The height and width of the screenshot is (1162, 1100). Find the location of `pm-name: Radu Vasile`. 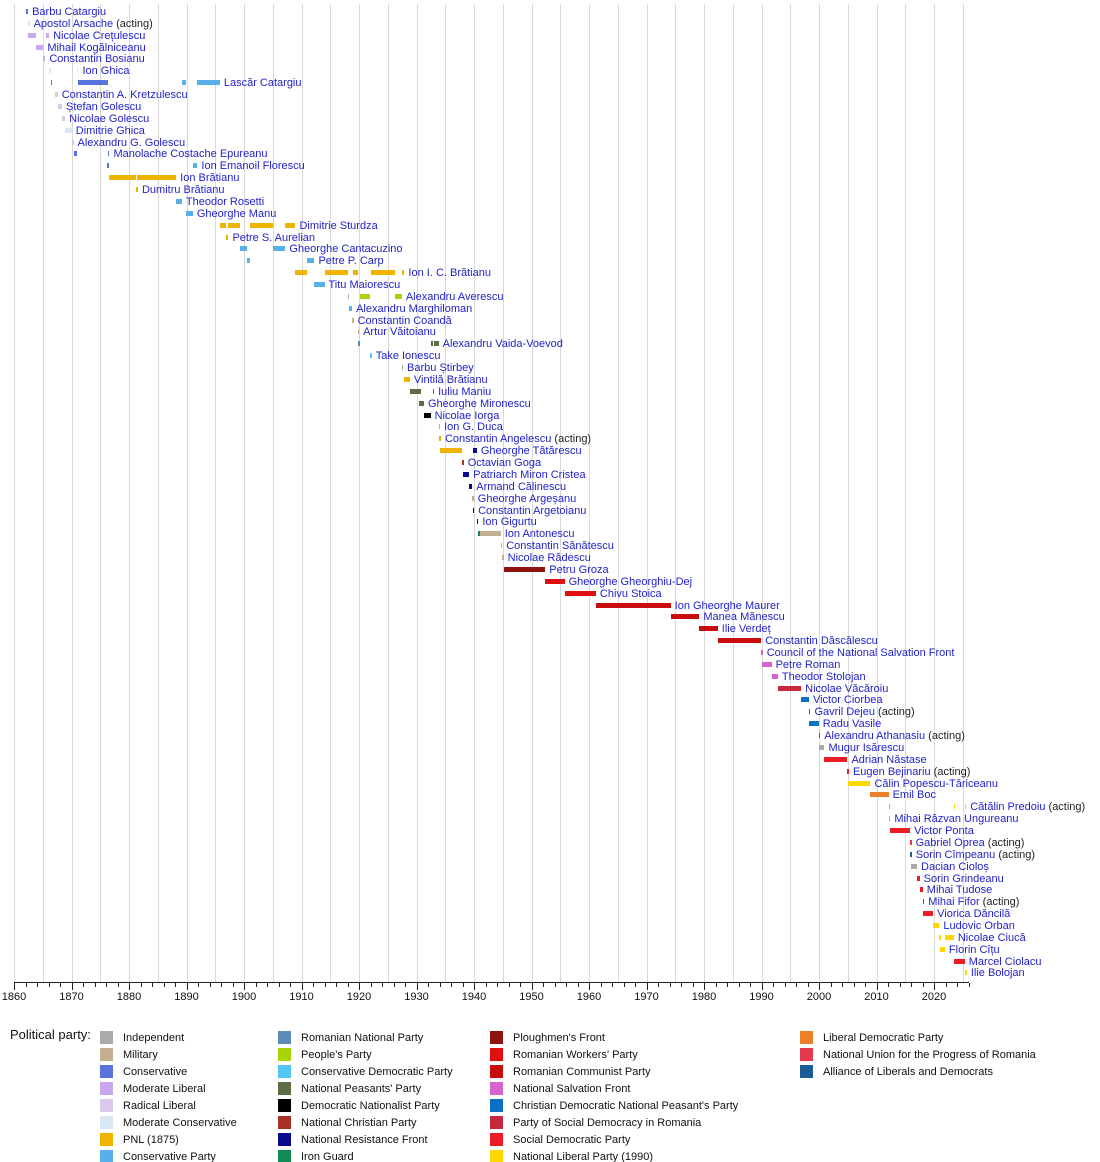

pm-name: Radu Vasile is located at coordinates (852, 724).